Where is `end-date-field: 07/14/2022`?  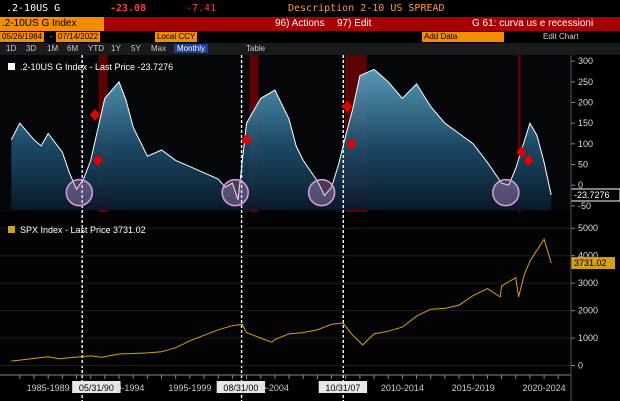
end-date-field: 07/14/2022 is located at coordinates (78, 37).